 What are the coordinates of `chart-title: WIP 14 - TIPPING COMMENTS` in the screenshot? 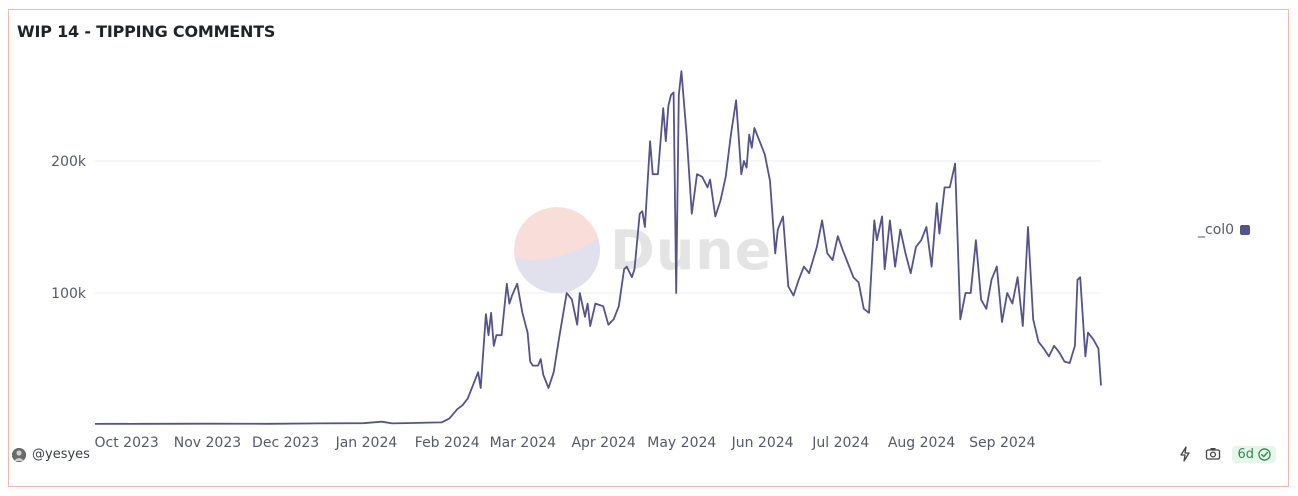 It's located at (146, 31).